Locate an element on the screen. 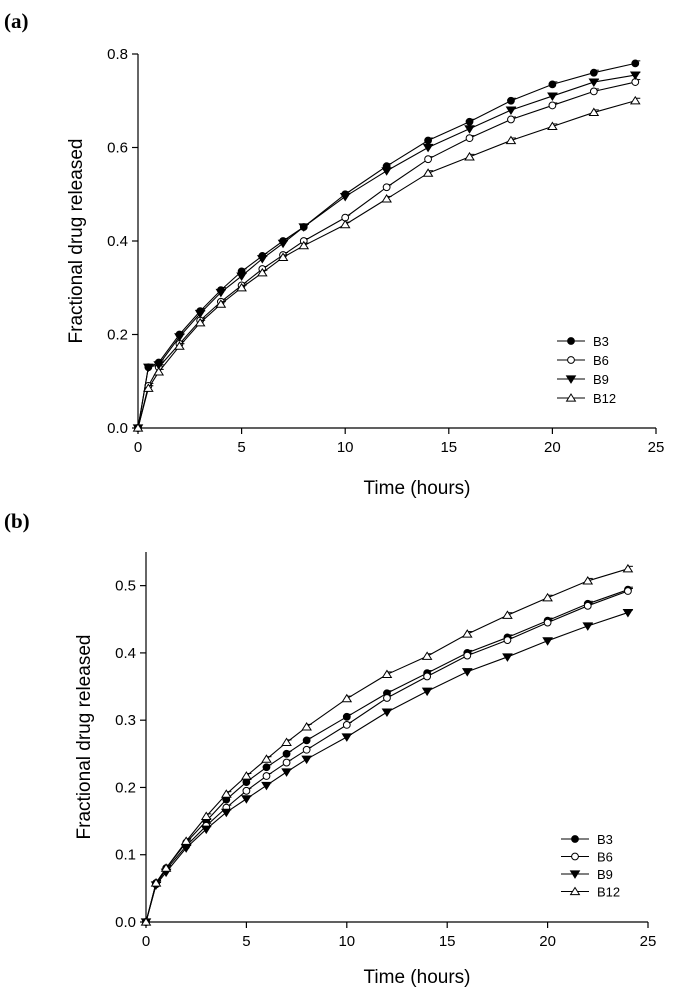 The image size is (675, 1000). legend-marker-B9 is located at coordinates (571, 379).